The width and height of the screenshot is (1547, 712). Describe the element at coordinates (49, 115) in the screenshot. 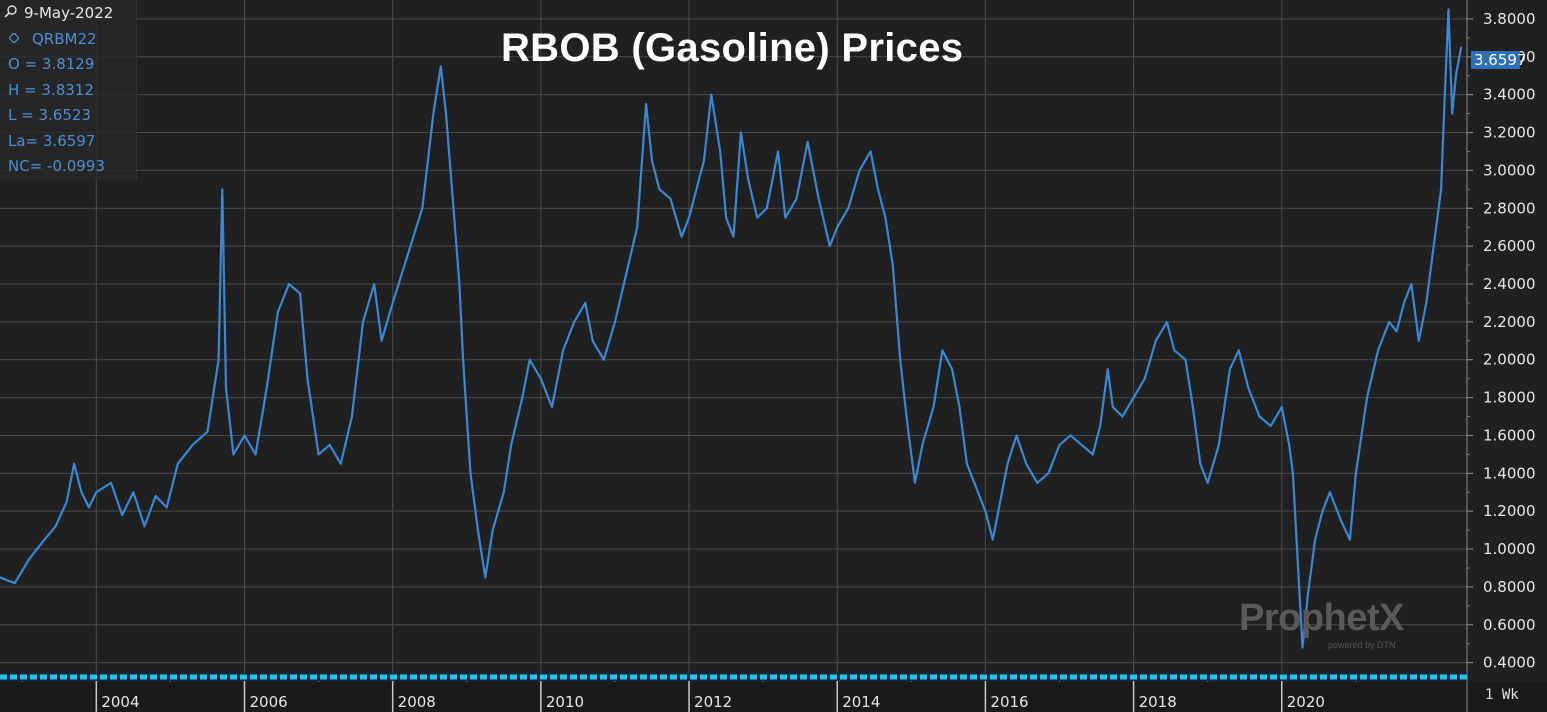

I see `quote-low: L = 3.6523` at that location.